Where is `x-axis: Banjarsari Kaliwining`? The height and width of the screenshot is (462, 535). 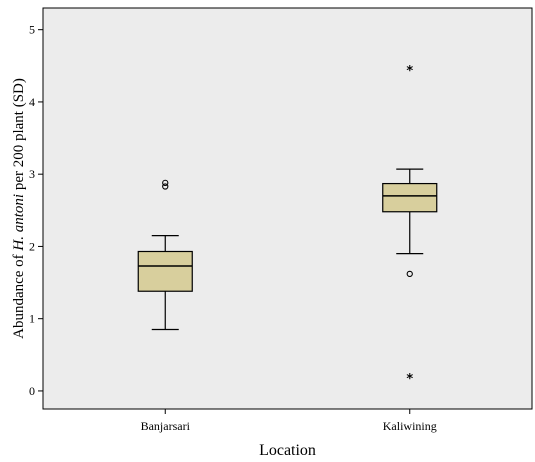 x-axis: Banjarsari Kaliwining is located at coordinates (289, 421).